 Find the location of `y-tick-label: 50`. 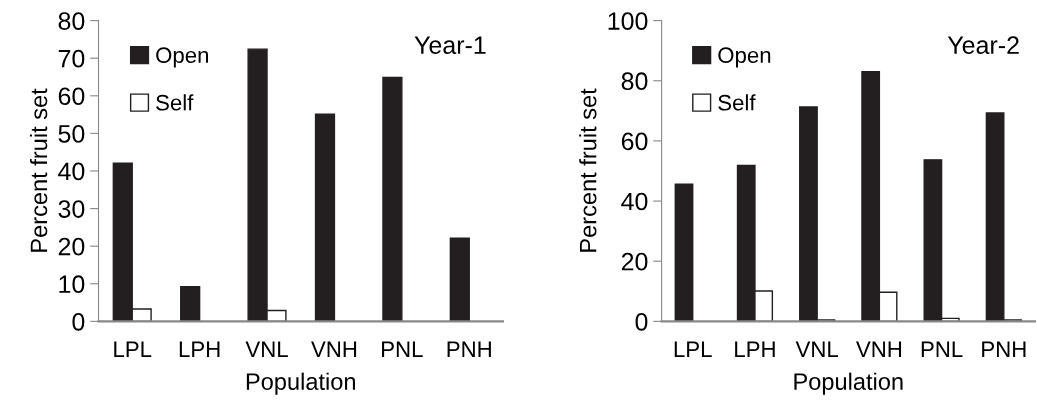

y-tick-label: 50 is located at coordinates (71, 133).